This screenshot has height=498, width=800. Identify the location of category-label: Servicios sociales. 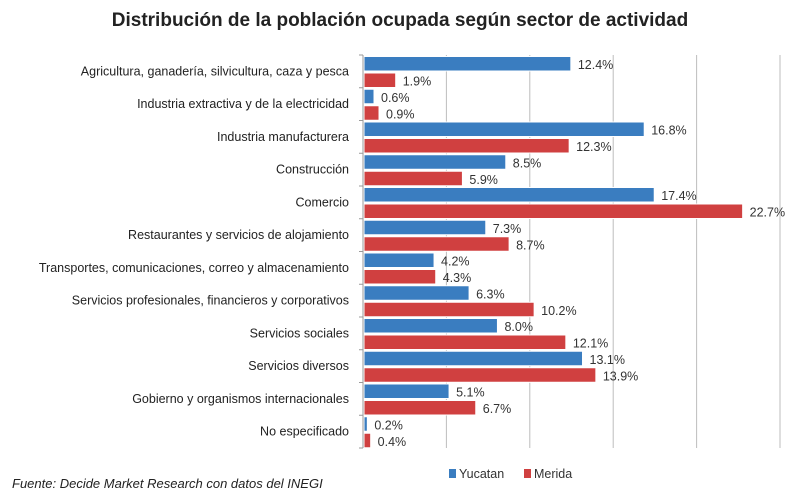
(299, 333).